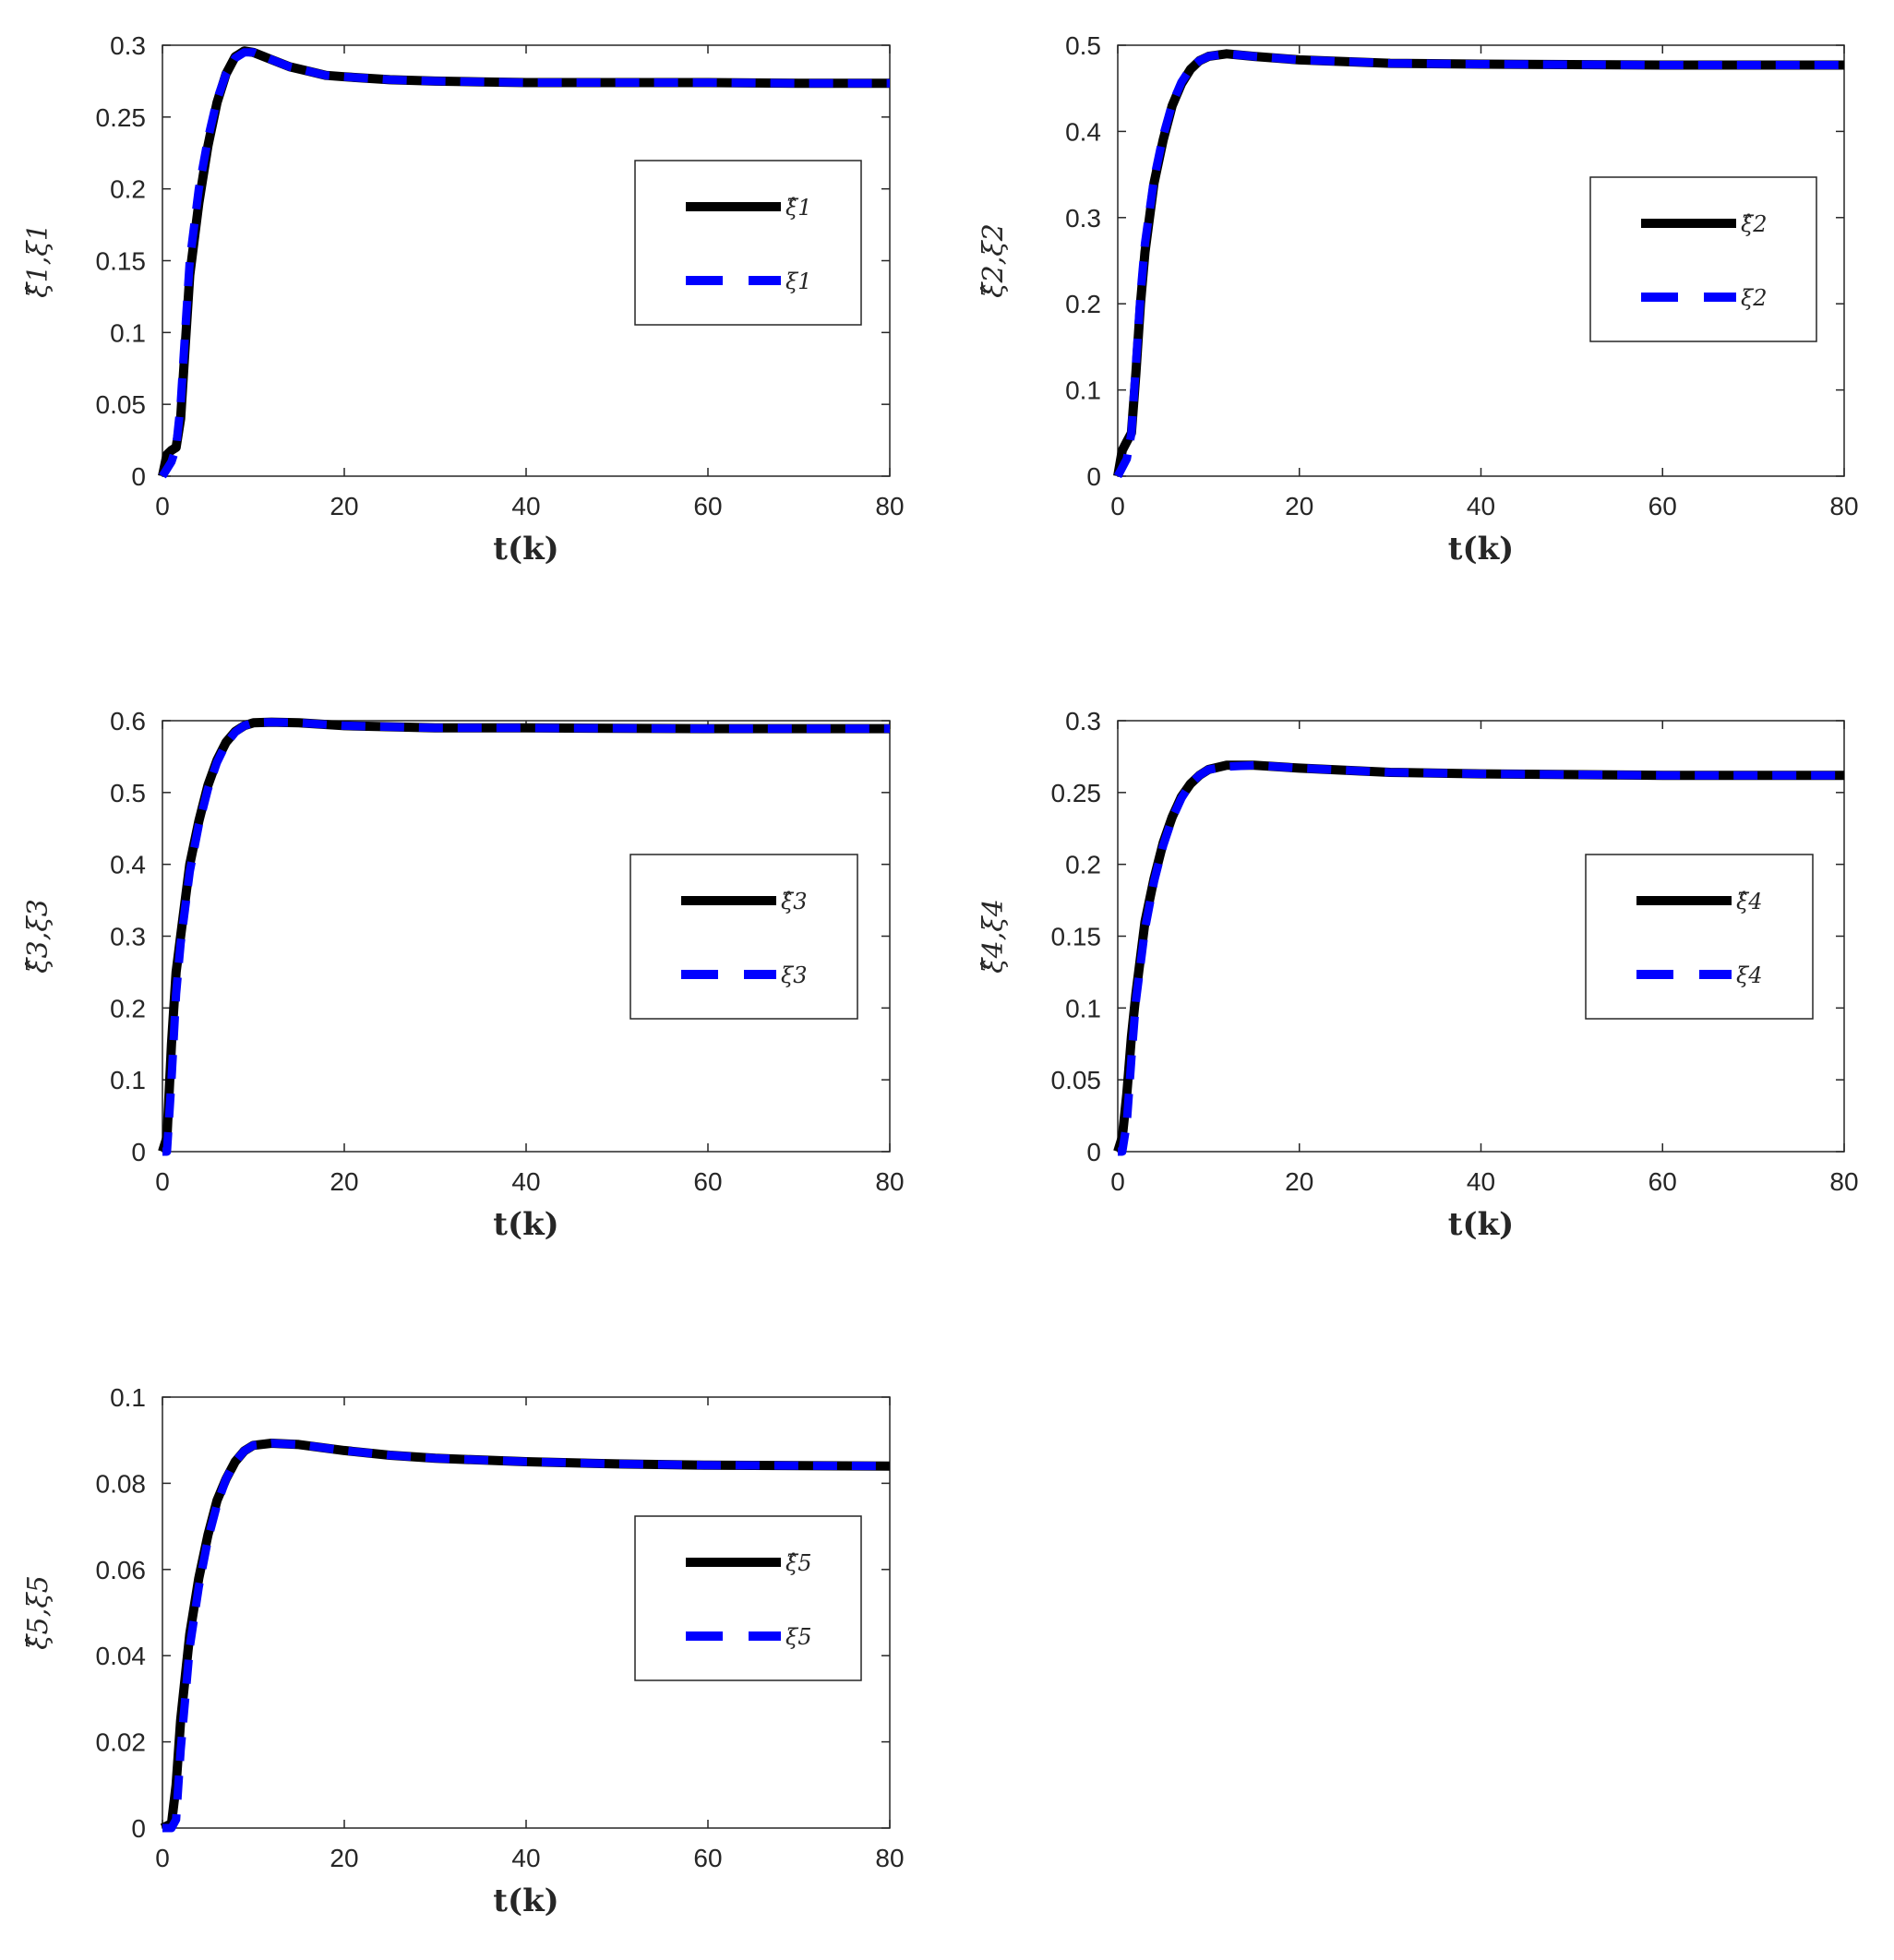 The width and height of the screenshot is (1894, 1960). What do you see at coordinates (798, 1637) in the screenshot?
I see `legend-label-2: ξ5` at bounding box center [798, 1637].